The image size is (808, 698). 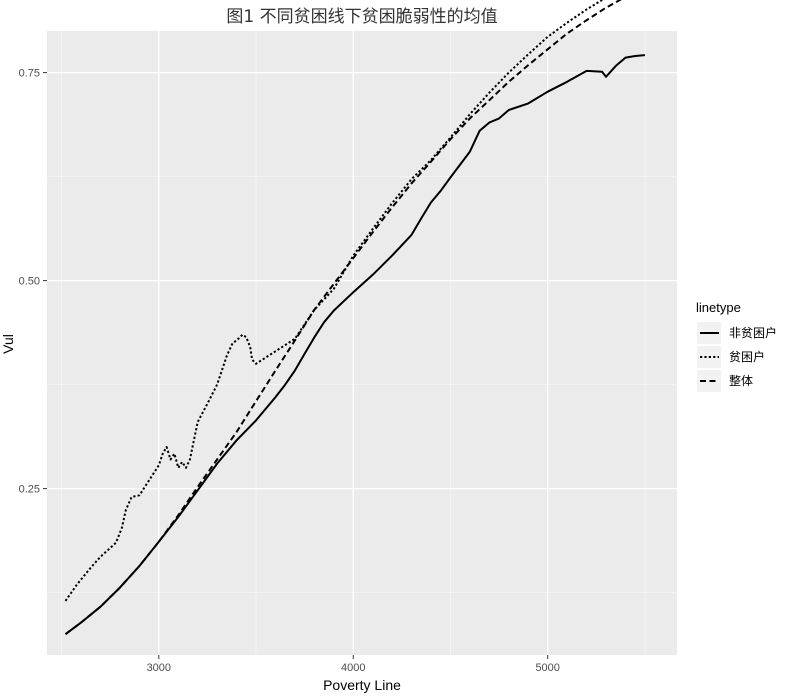 I want to click on legend-item: 贫困户, so click(x=731, y=357).